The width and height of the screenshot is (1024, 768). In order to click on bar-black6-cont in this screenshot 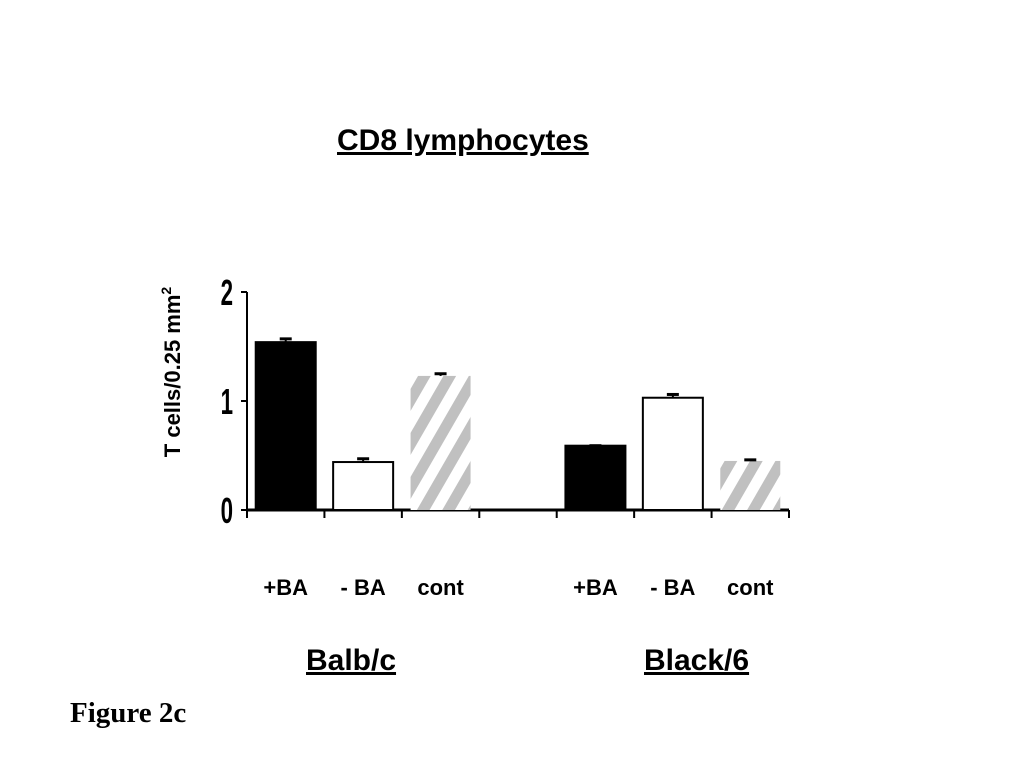, I will do `click(750, 485)`.